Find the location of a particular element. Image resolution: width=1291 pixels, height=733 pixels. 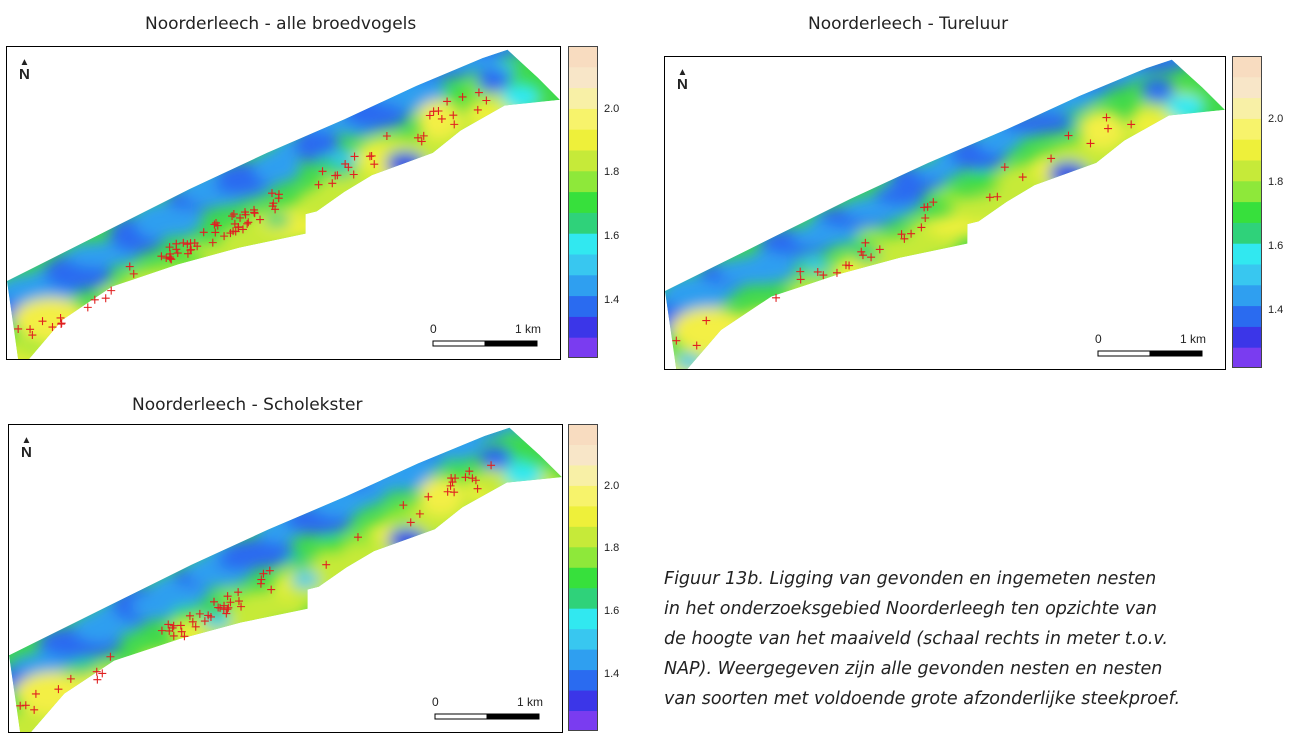

nest-markers is located at coordinates (252, 214).